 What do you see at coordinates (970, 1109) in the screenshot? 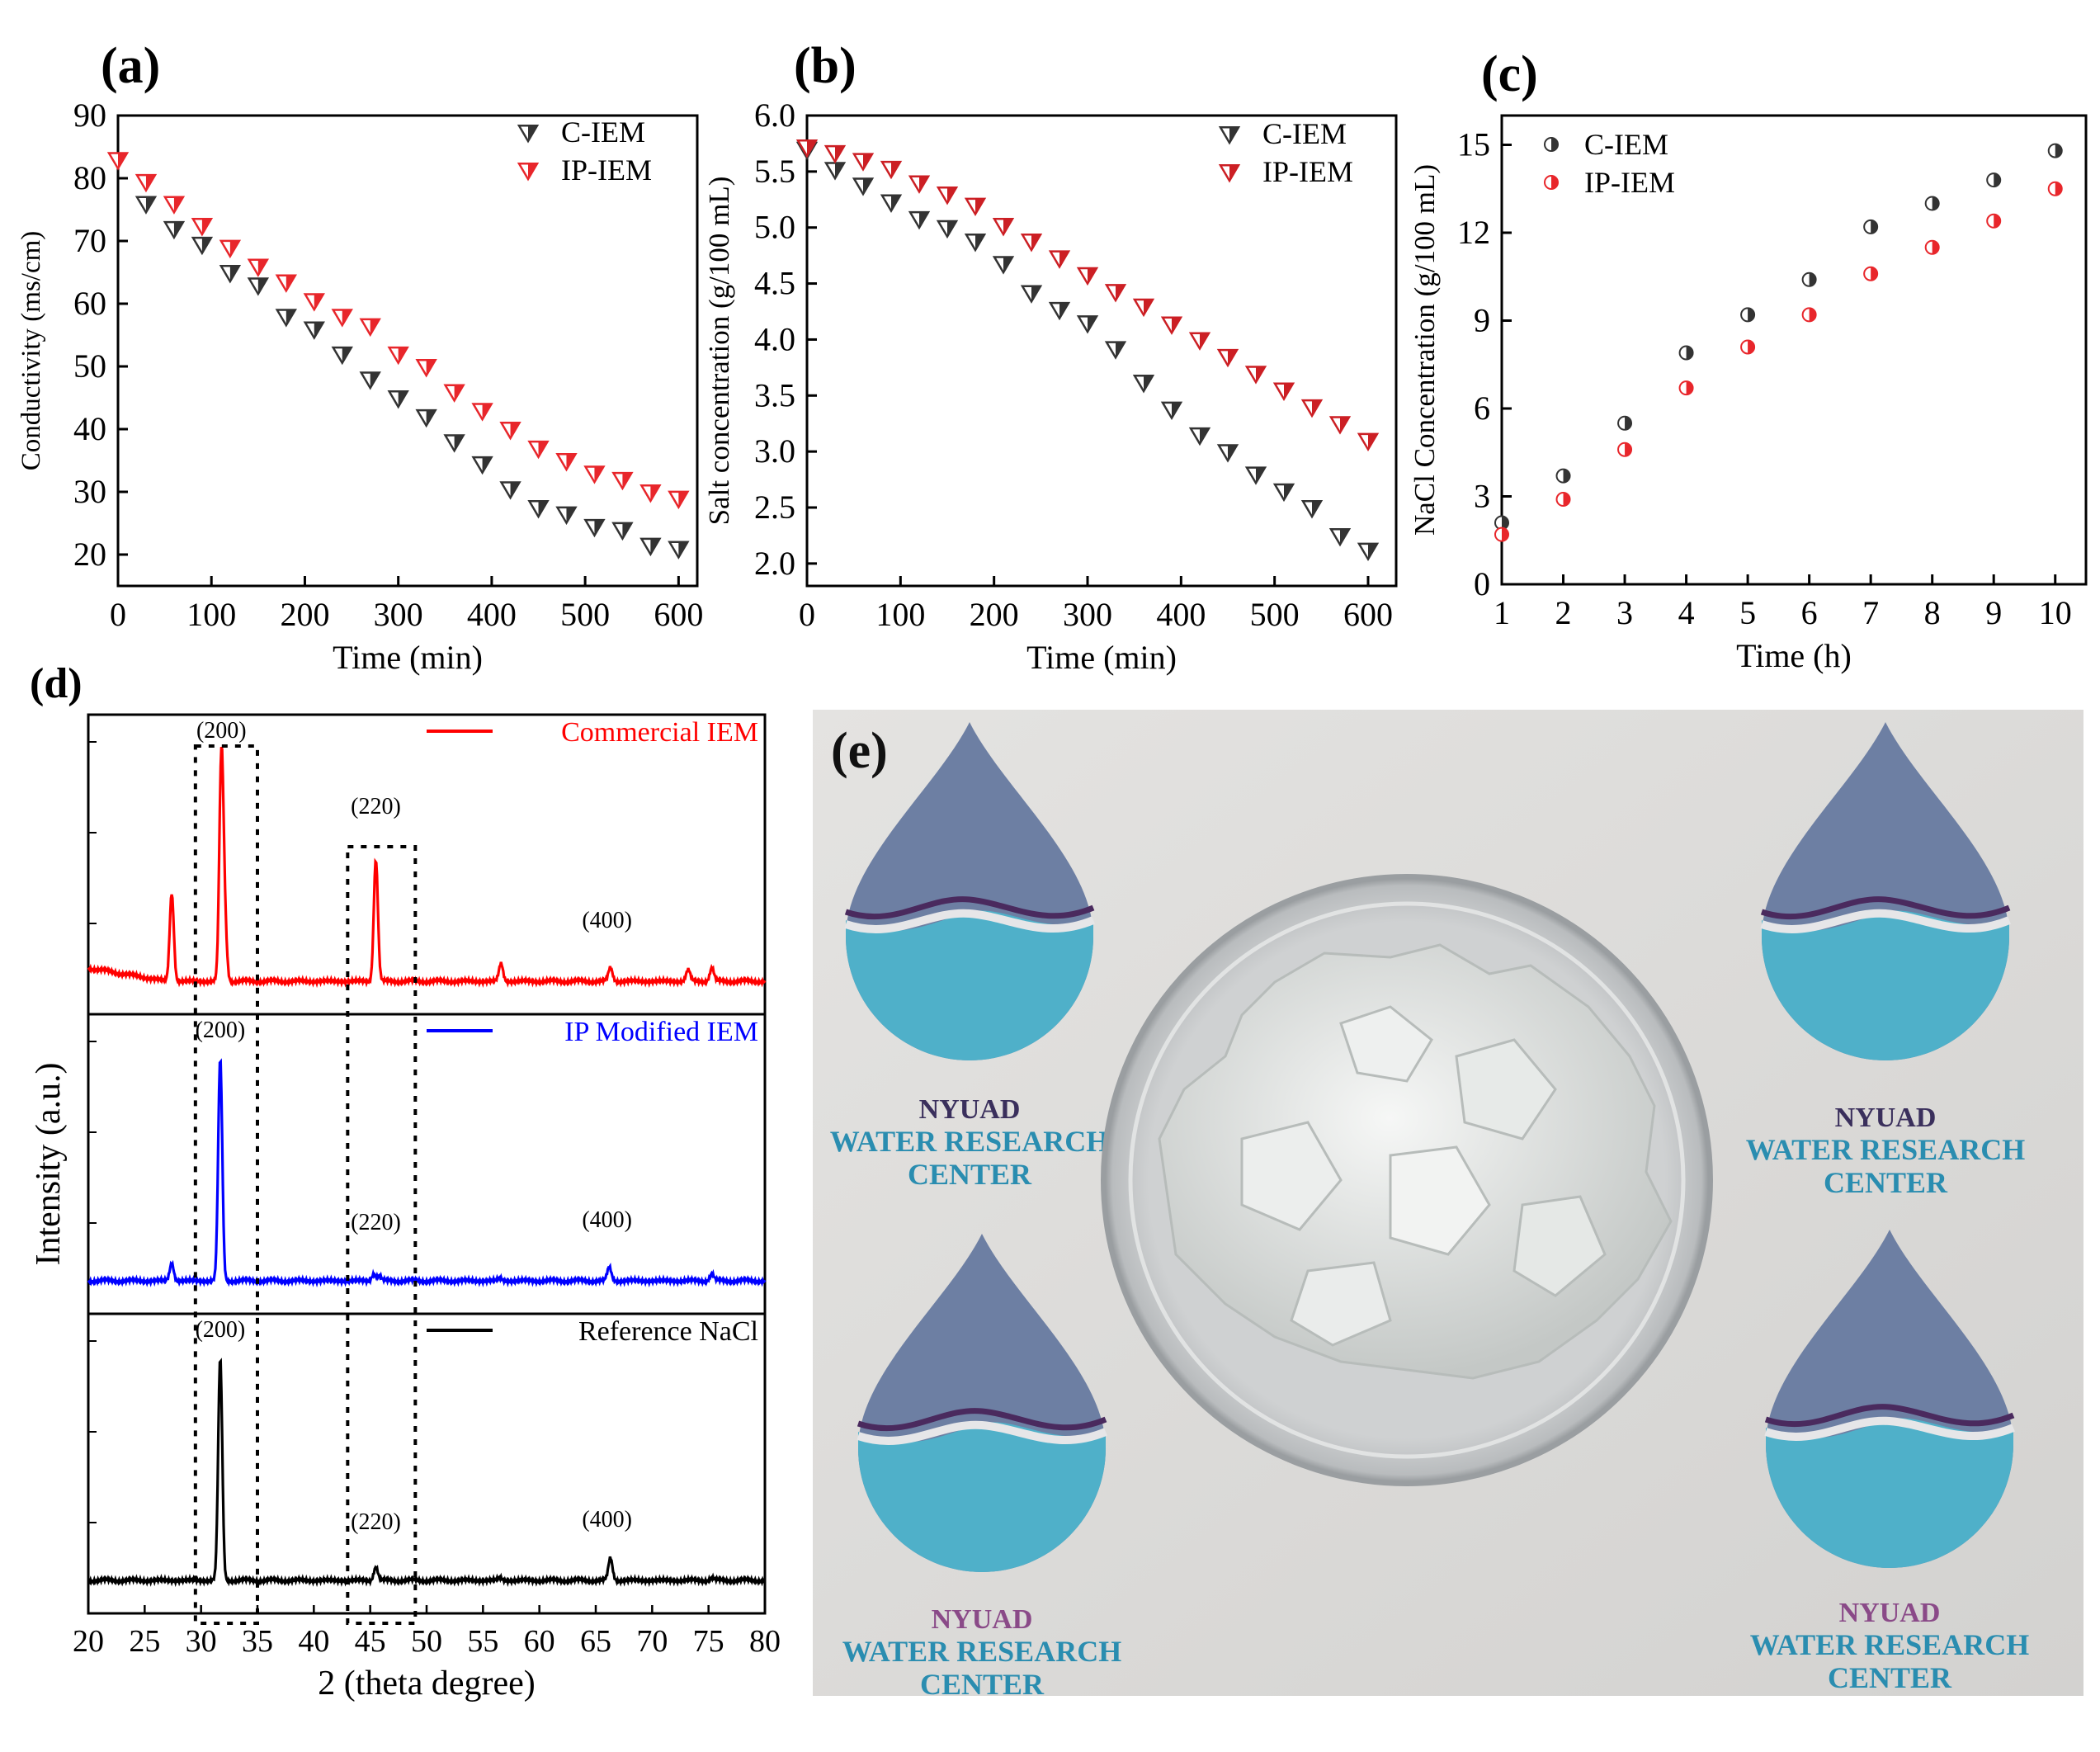
I see `logo-name: NYUAD` at bounding box center [970, 1109].